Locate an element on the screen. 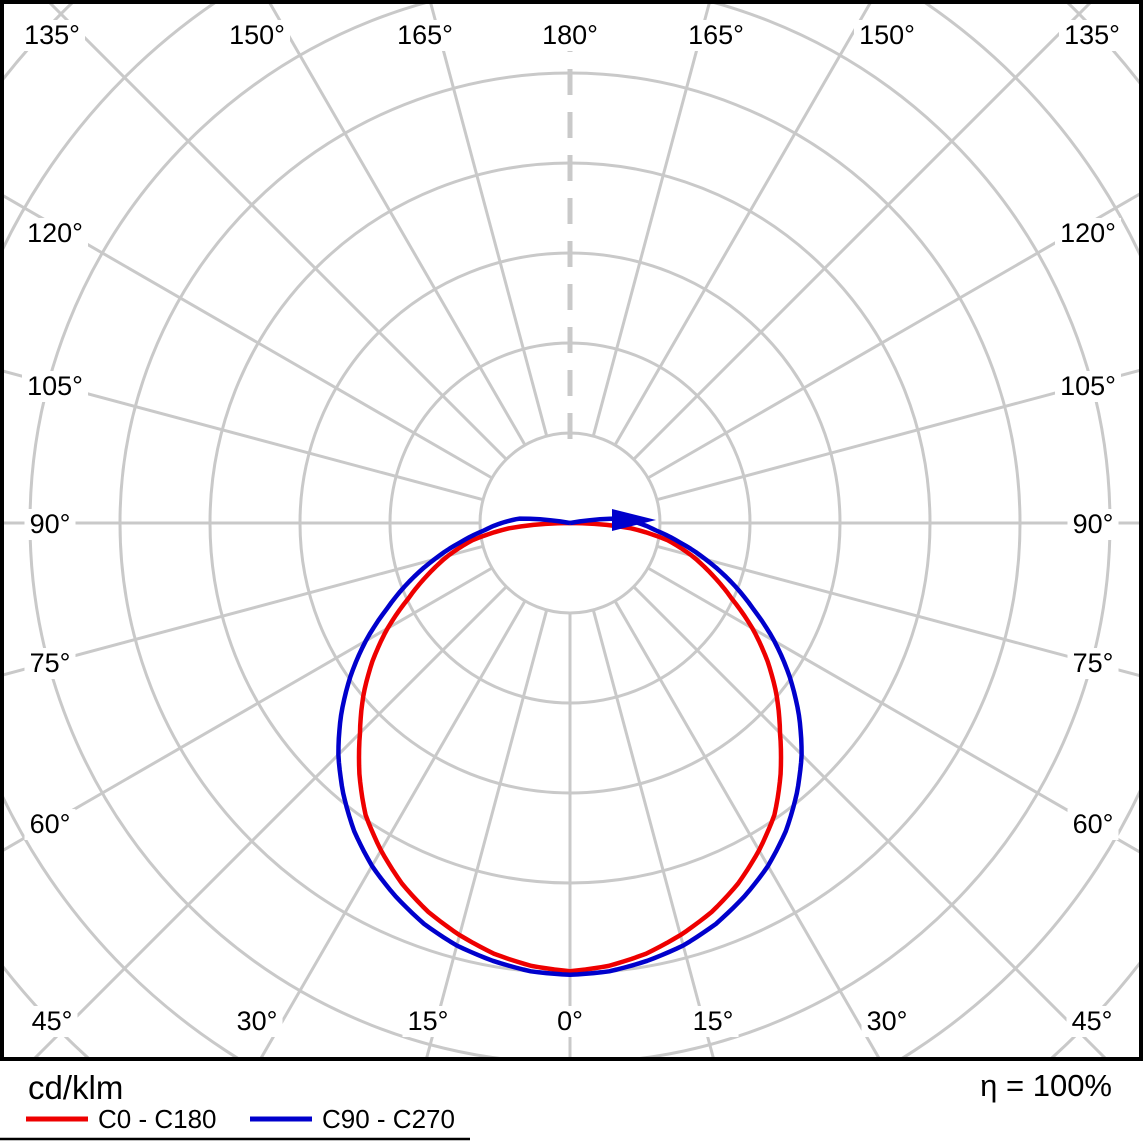  efficiency-label: η = 100% is located at coordinates (1046, 1085).